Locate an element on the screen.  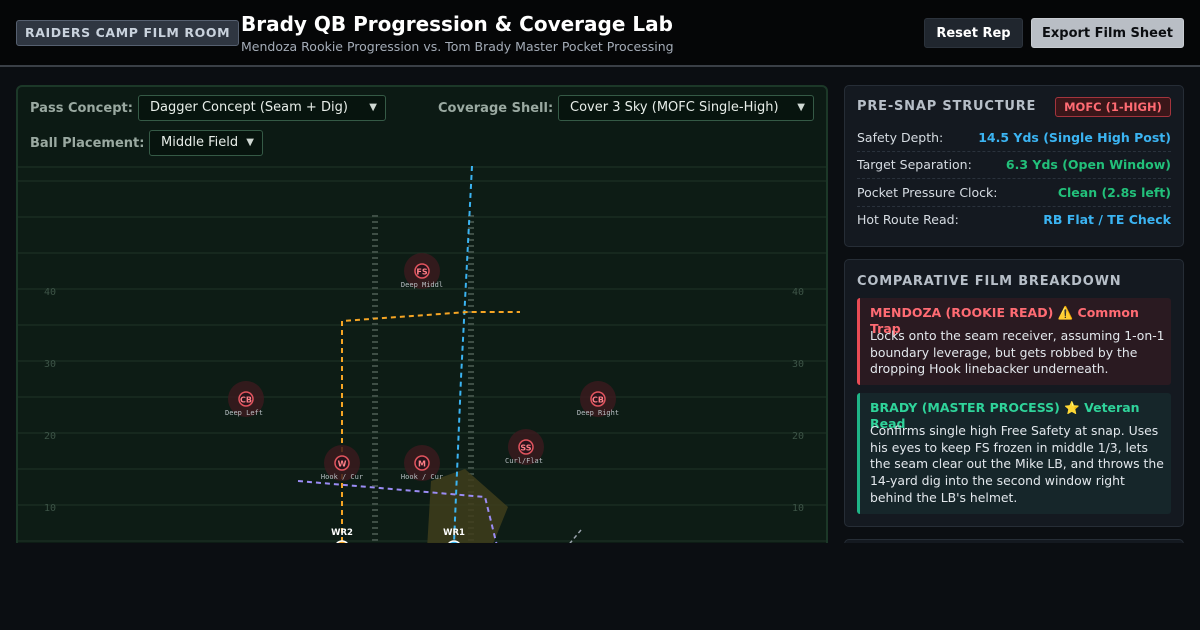
flat-route is located at coordinates (573, 539).